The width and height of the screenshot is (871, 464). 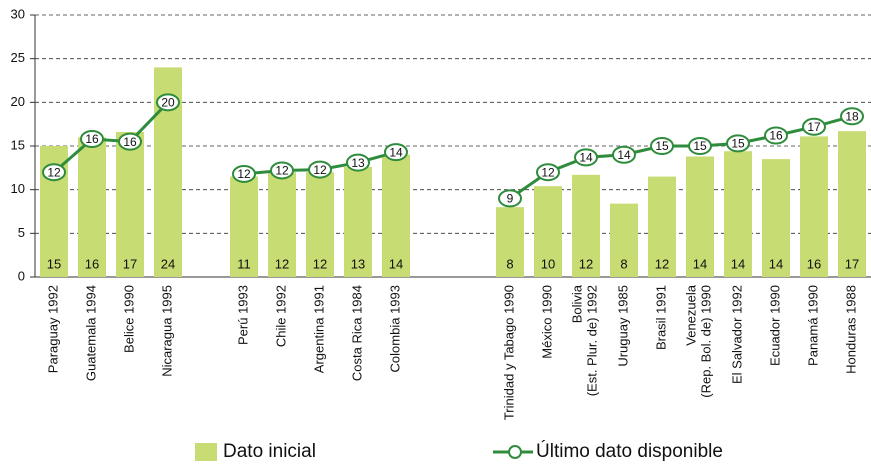 What do you see at coordinates (356, 333) in the screenshot?
I see `x-tick-label: Costa Rica 1984` at bounding box center [356, 333].